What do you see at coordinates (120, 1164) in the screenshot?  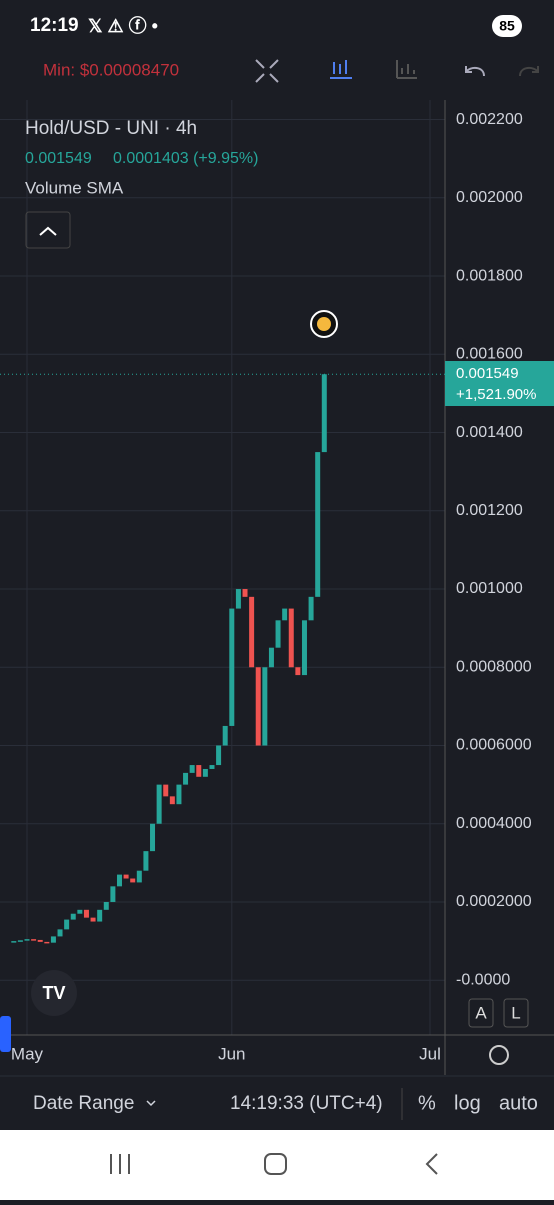 I see `nav-recent` at bounding box center [120, 1164].